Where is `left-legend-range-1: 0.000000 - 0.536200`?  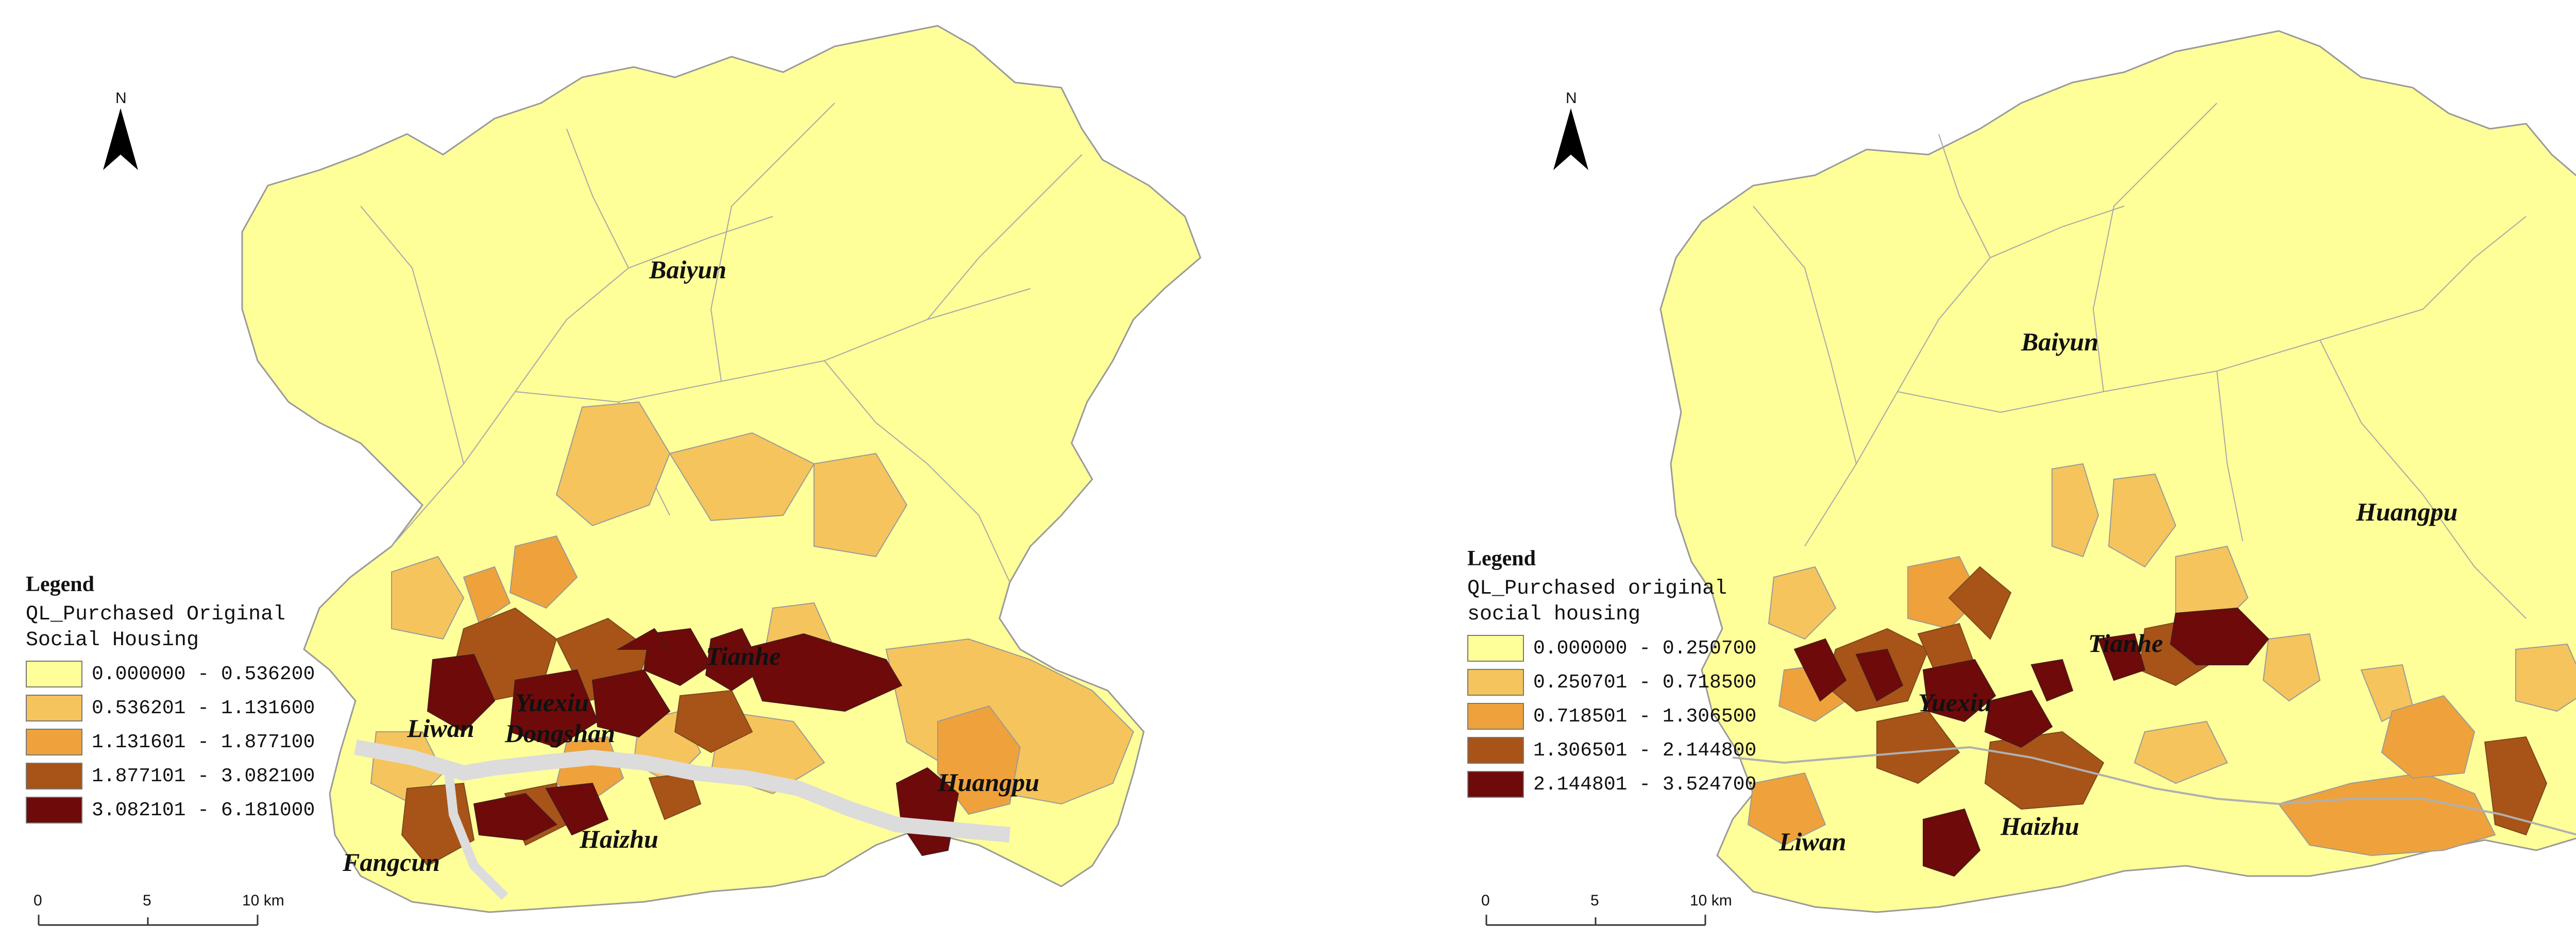
left-legend-range-1: 0.000000 - 0.536200 is located at coordinates (203, 674).